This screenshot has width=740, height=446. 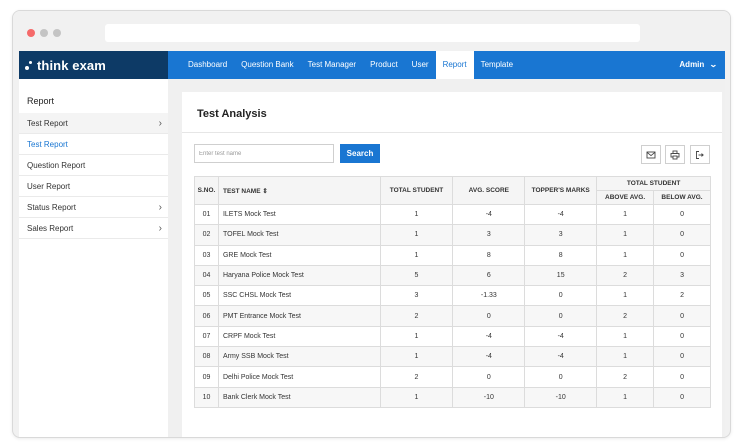 What do you see at coordinates (206, 275) in the screenshot?
I see `cell-sno: 04` at bounding box center [206, 275].